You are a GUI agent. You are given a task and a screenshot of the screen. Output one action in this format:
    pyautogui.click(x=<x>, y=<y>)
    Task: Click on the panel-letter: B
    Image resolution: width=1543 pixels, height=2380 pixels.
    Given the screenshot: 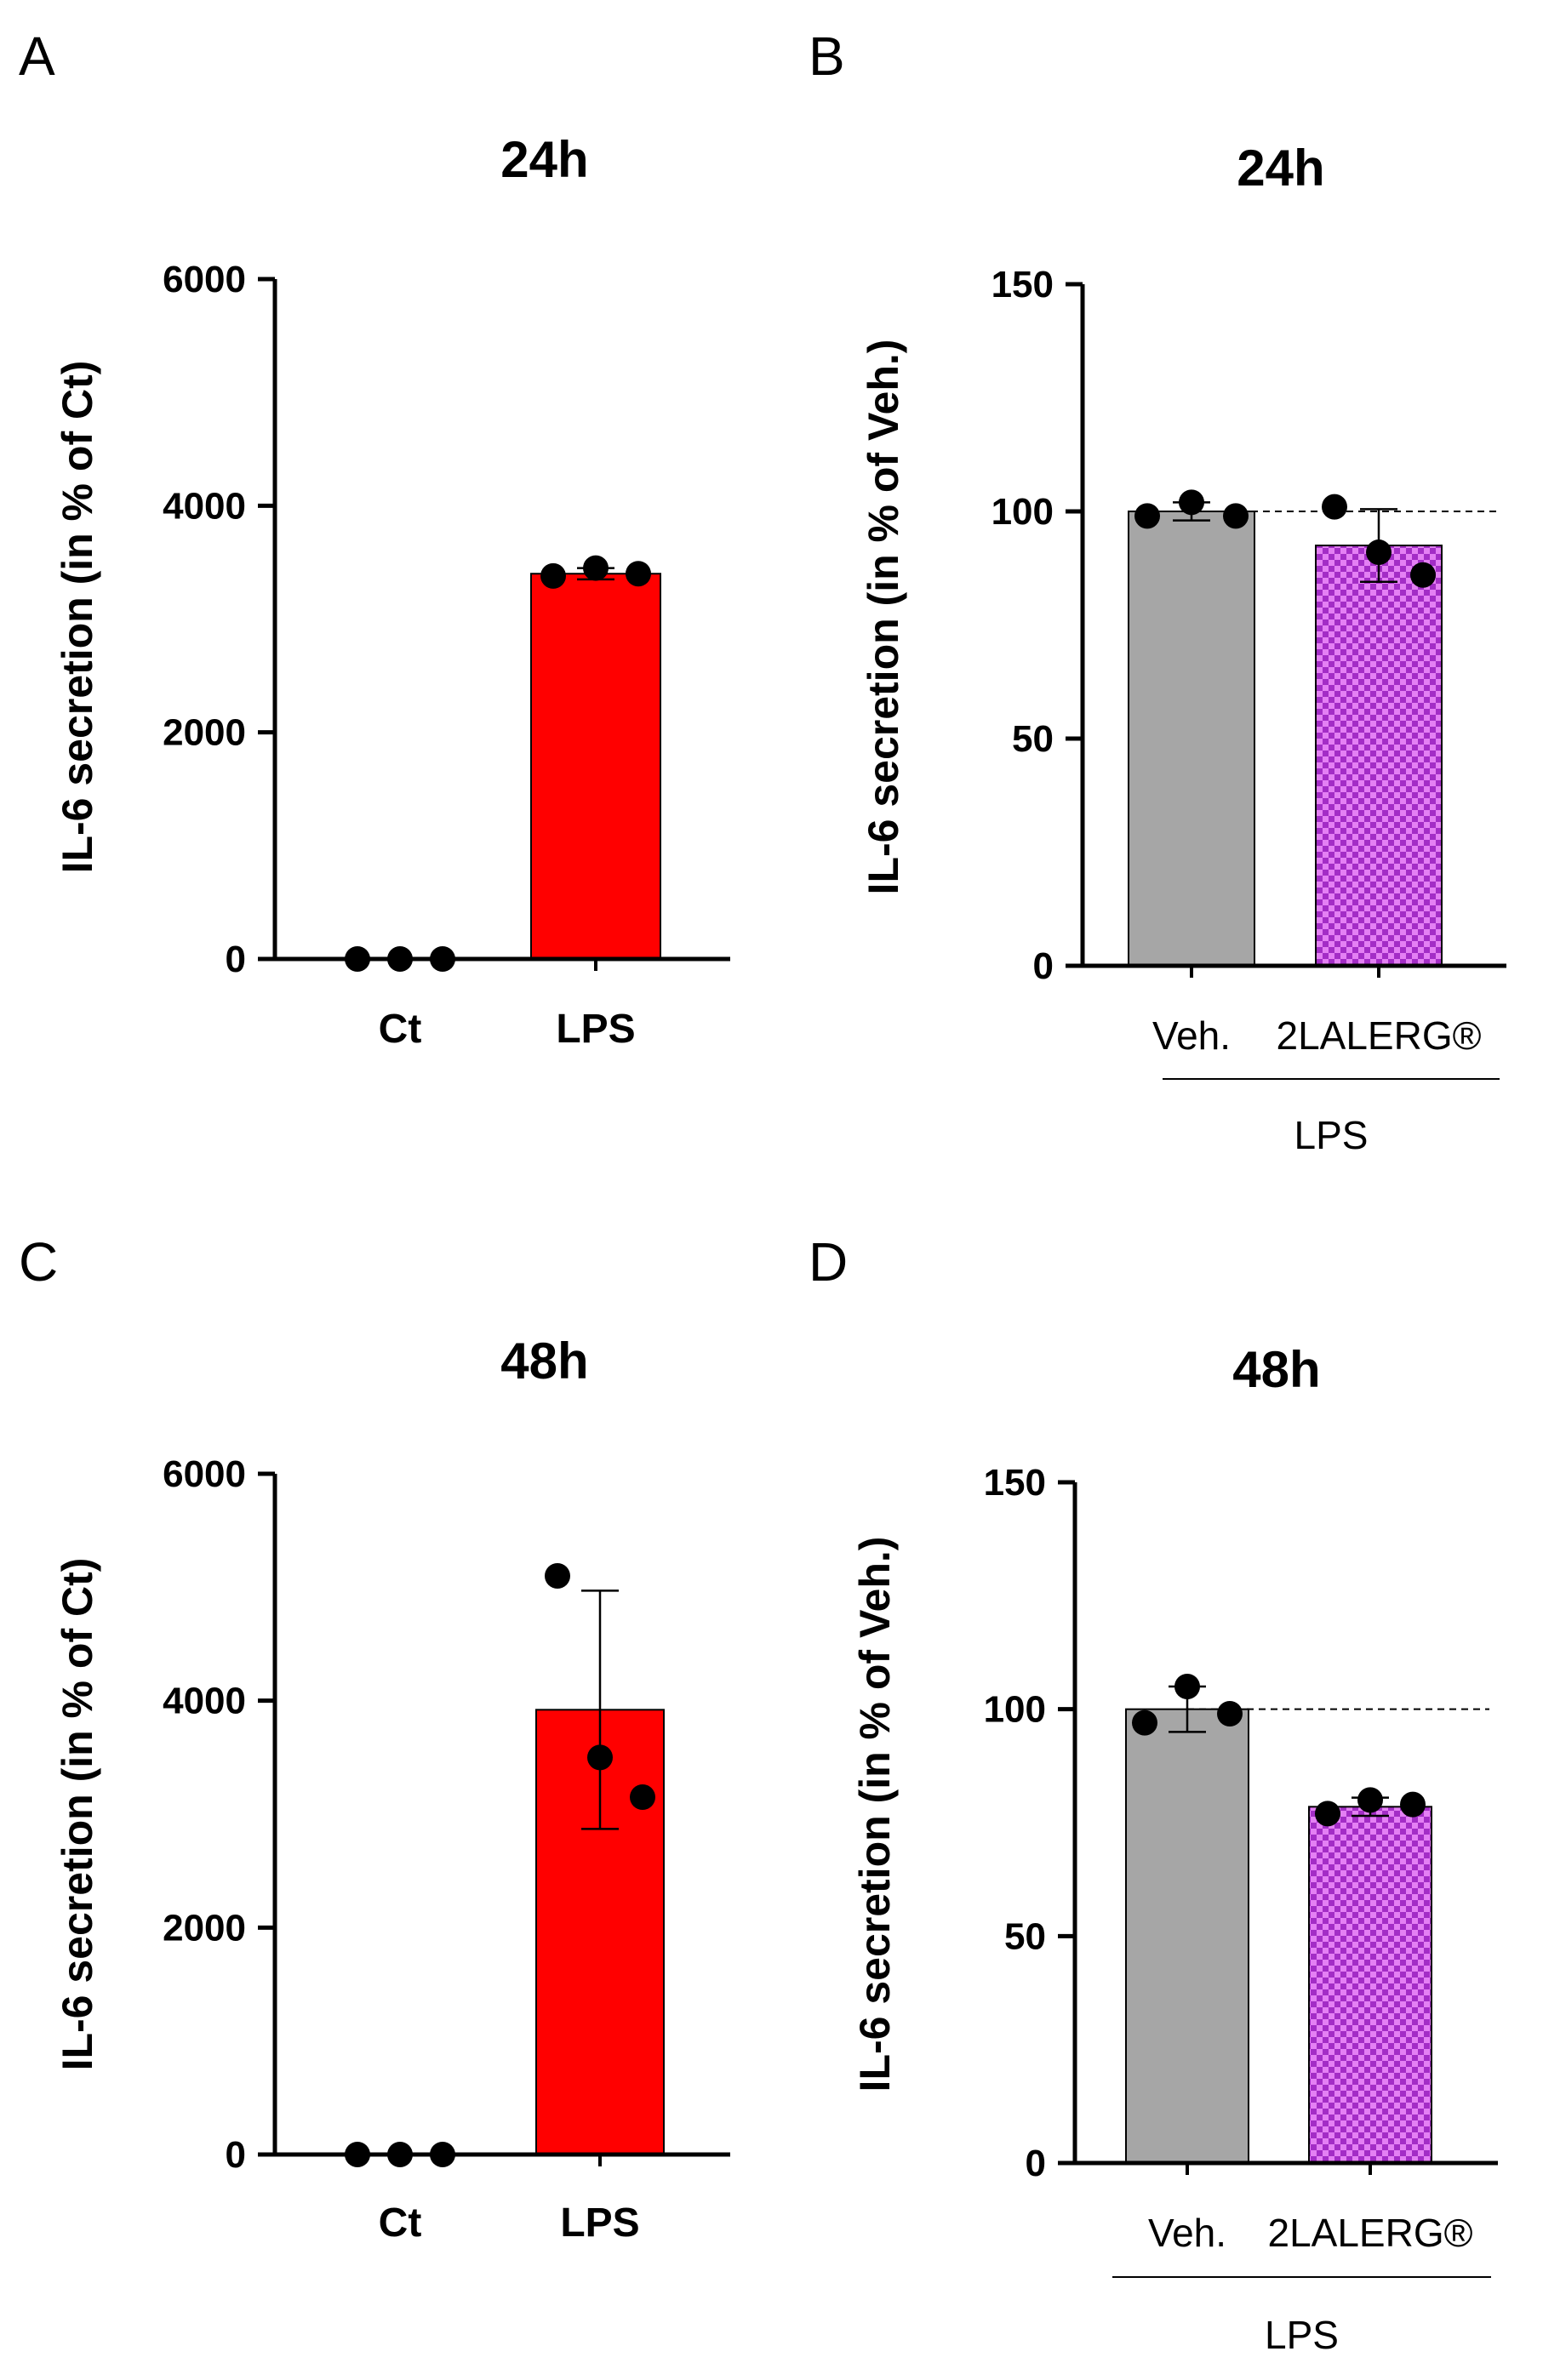 What is the action you would take?
    pyautogui.click(x=827, y=56)
    